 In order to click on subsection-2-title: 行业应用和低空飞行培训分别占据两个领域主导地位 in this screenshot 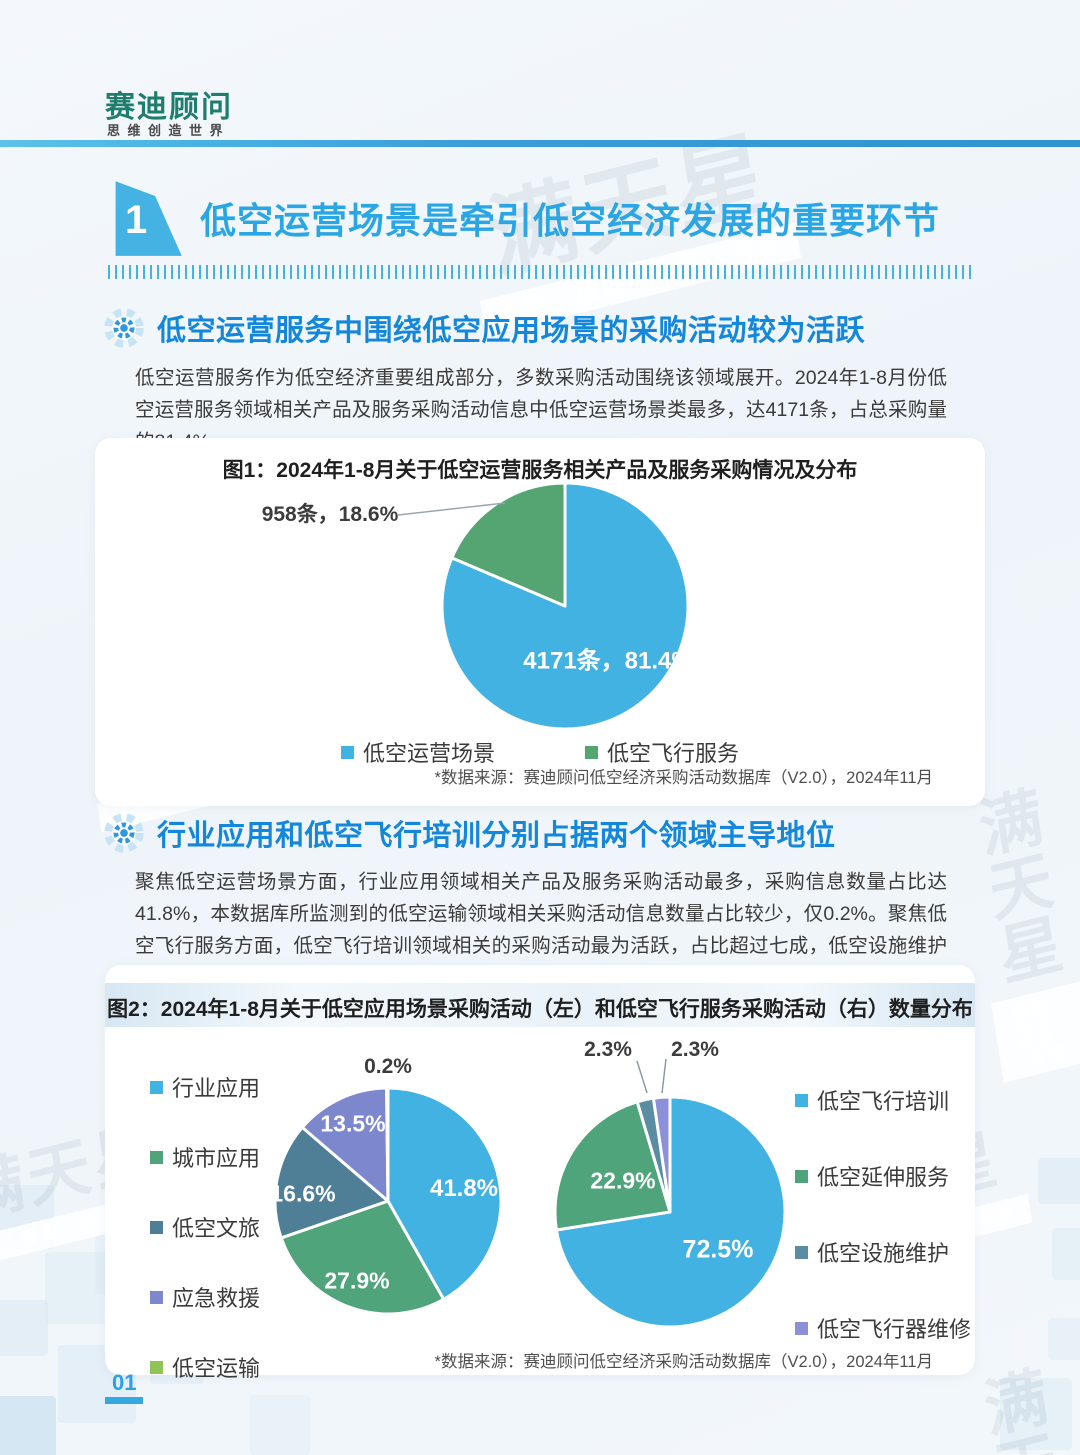, I will do `click(496, 836)`.